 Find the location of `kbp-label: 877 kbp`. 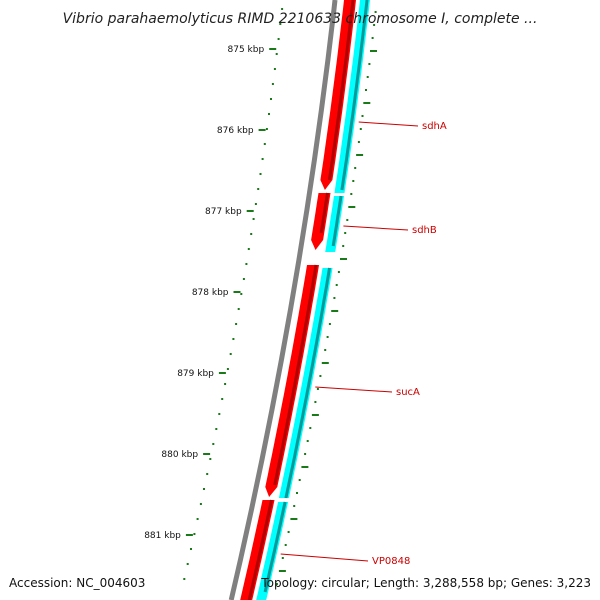

kbp-label: 877 kbp is located at coordinates (223, 212).